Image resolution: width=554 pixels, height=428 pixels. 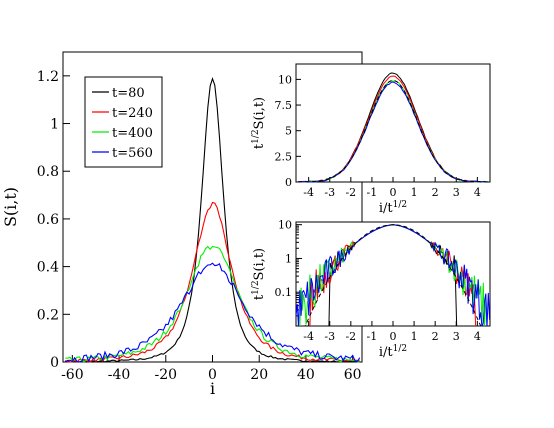 What do you see at coordinates (132, 113) in the screenshot?
I see `legend-entry-label: t=240` at bounding box center [132, 113].